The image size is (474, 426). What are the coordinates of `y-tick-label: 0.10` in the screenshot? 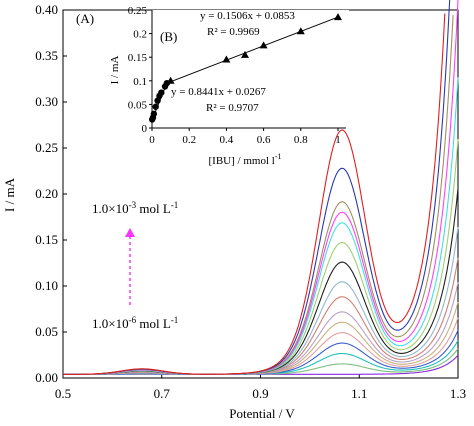 It's located at (46, 285).